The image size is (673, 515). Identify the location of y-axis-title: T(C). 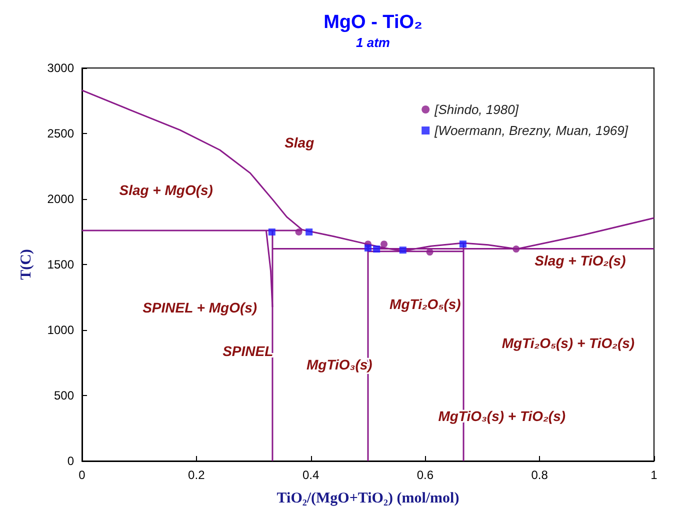
(26, 264).